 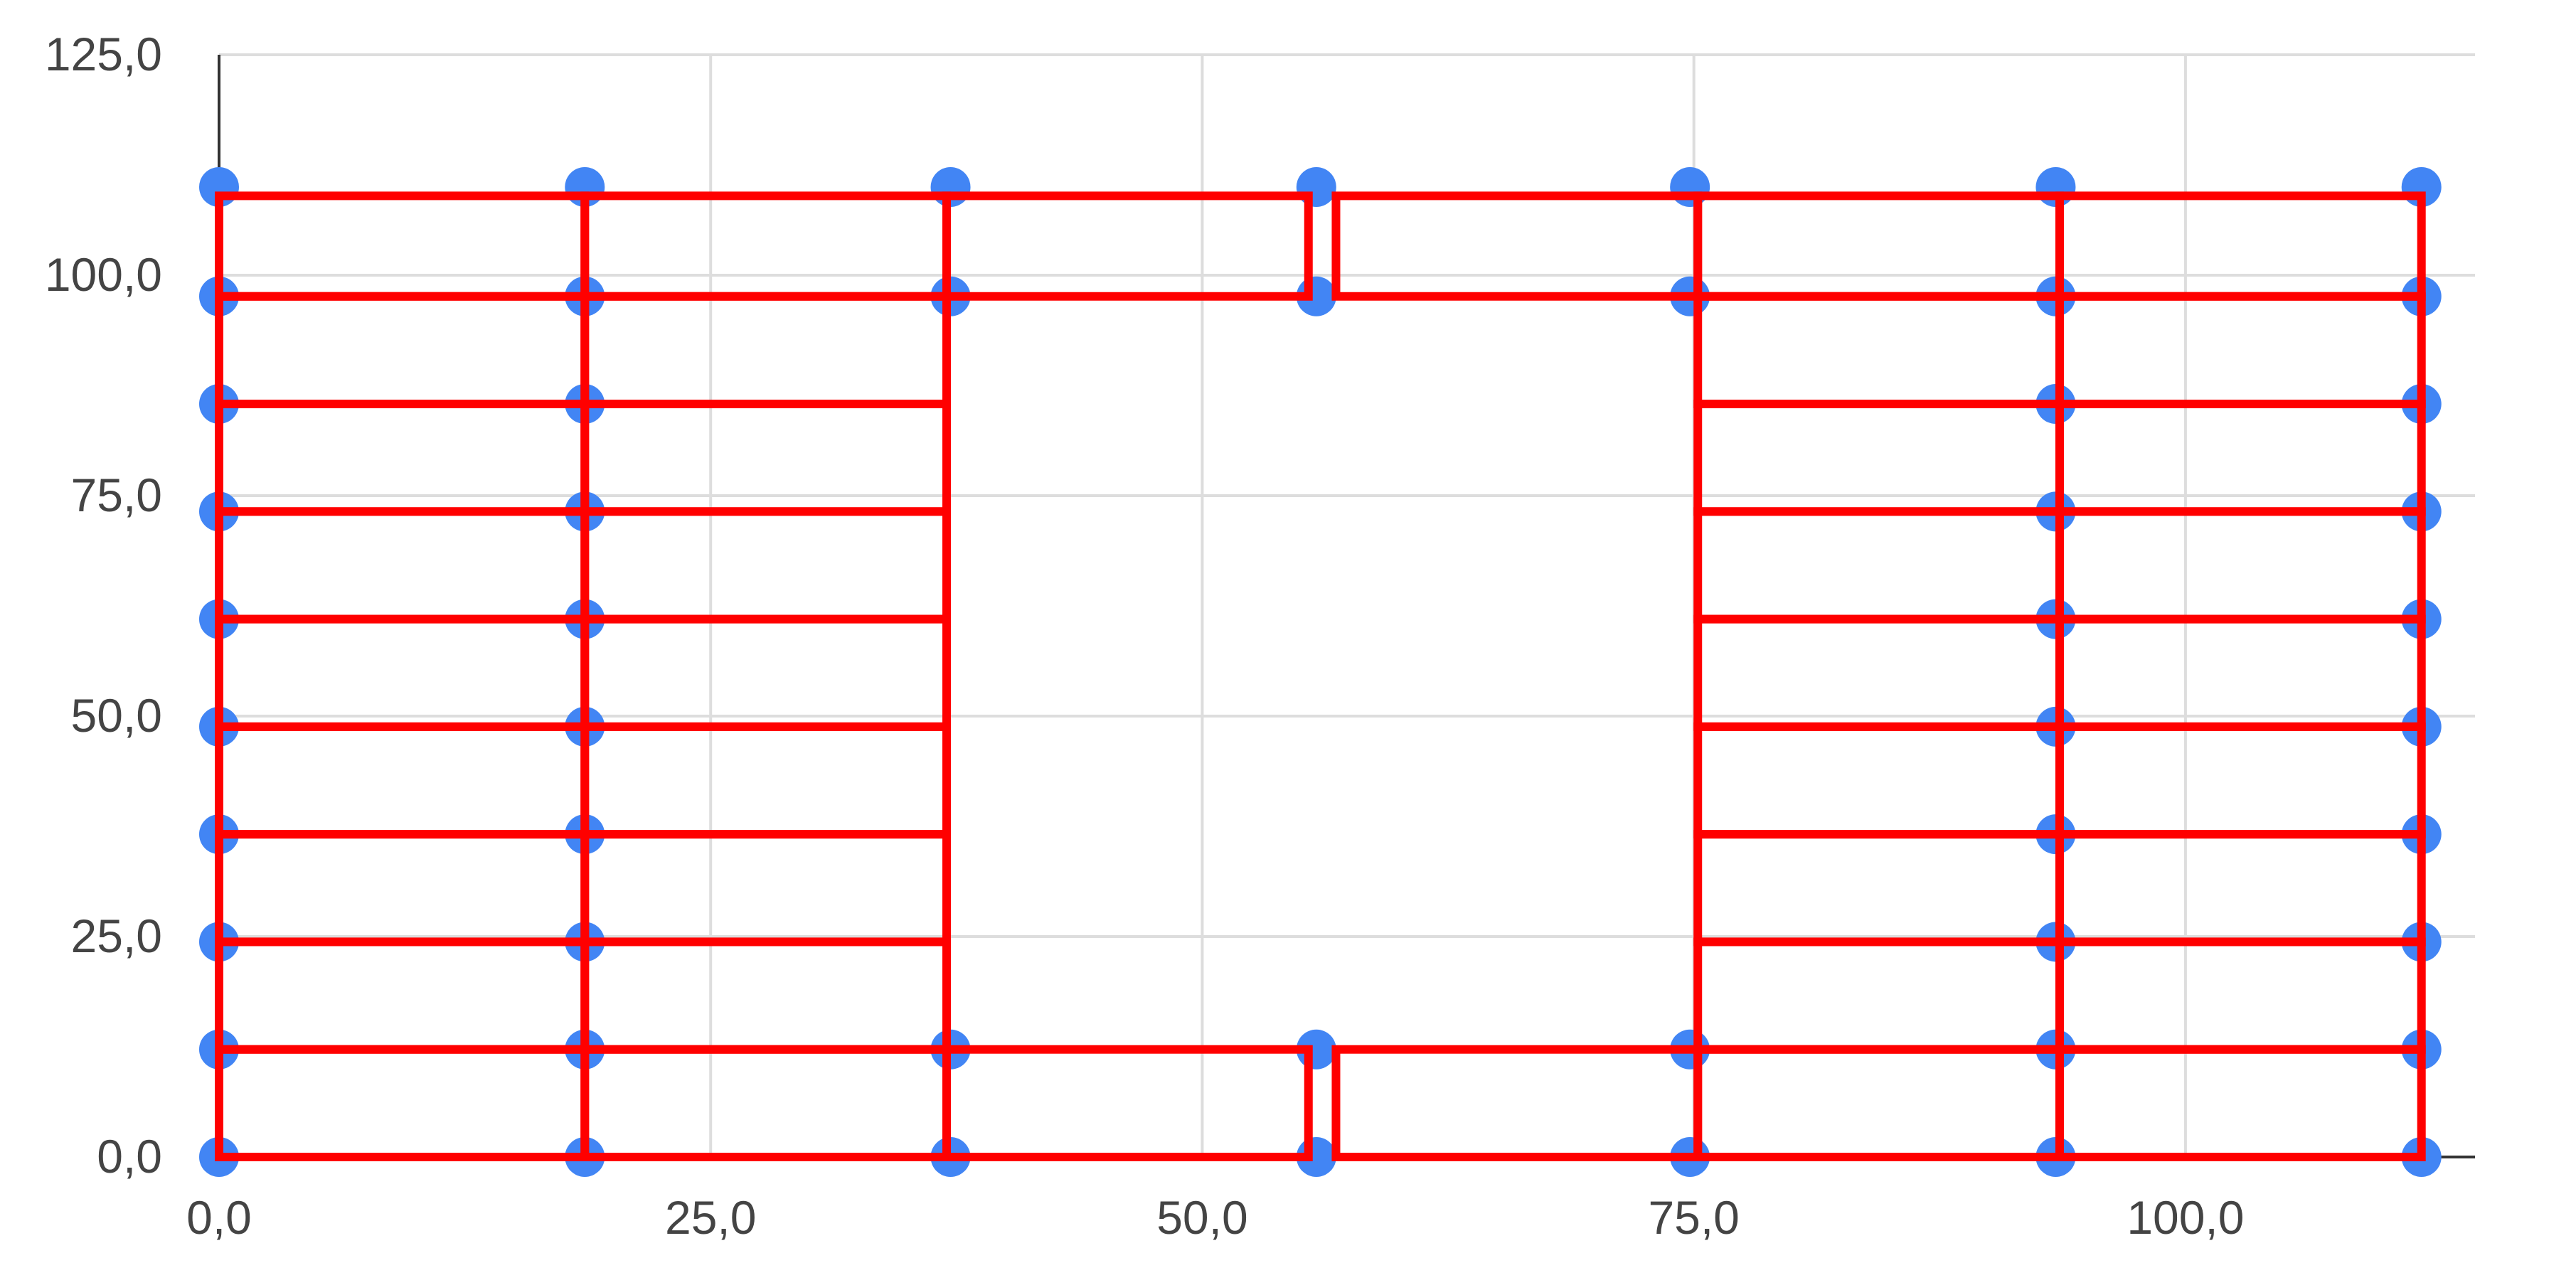 I want to click on y-tick-label: 25,0, so click(x=116, y=936).